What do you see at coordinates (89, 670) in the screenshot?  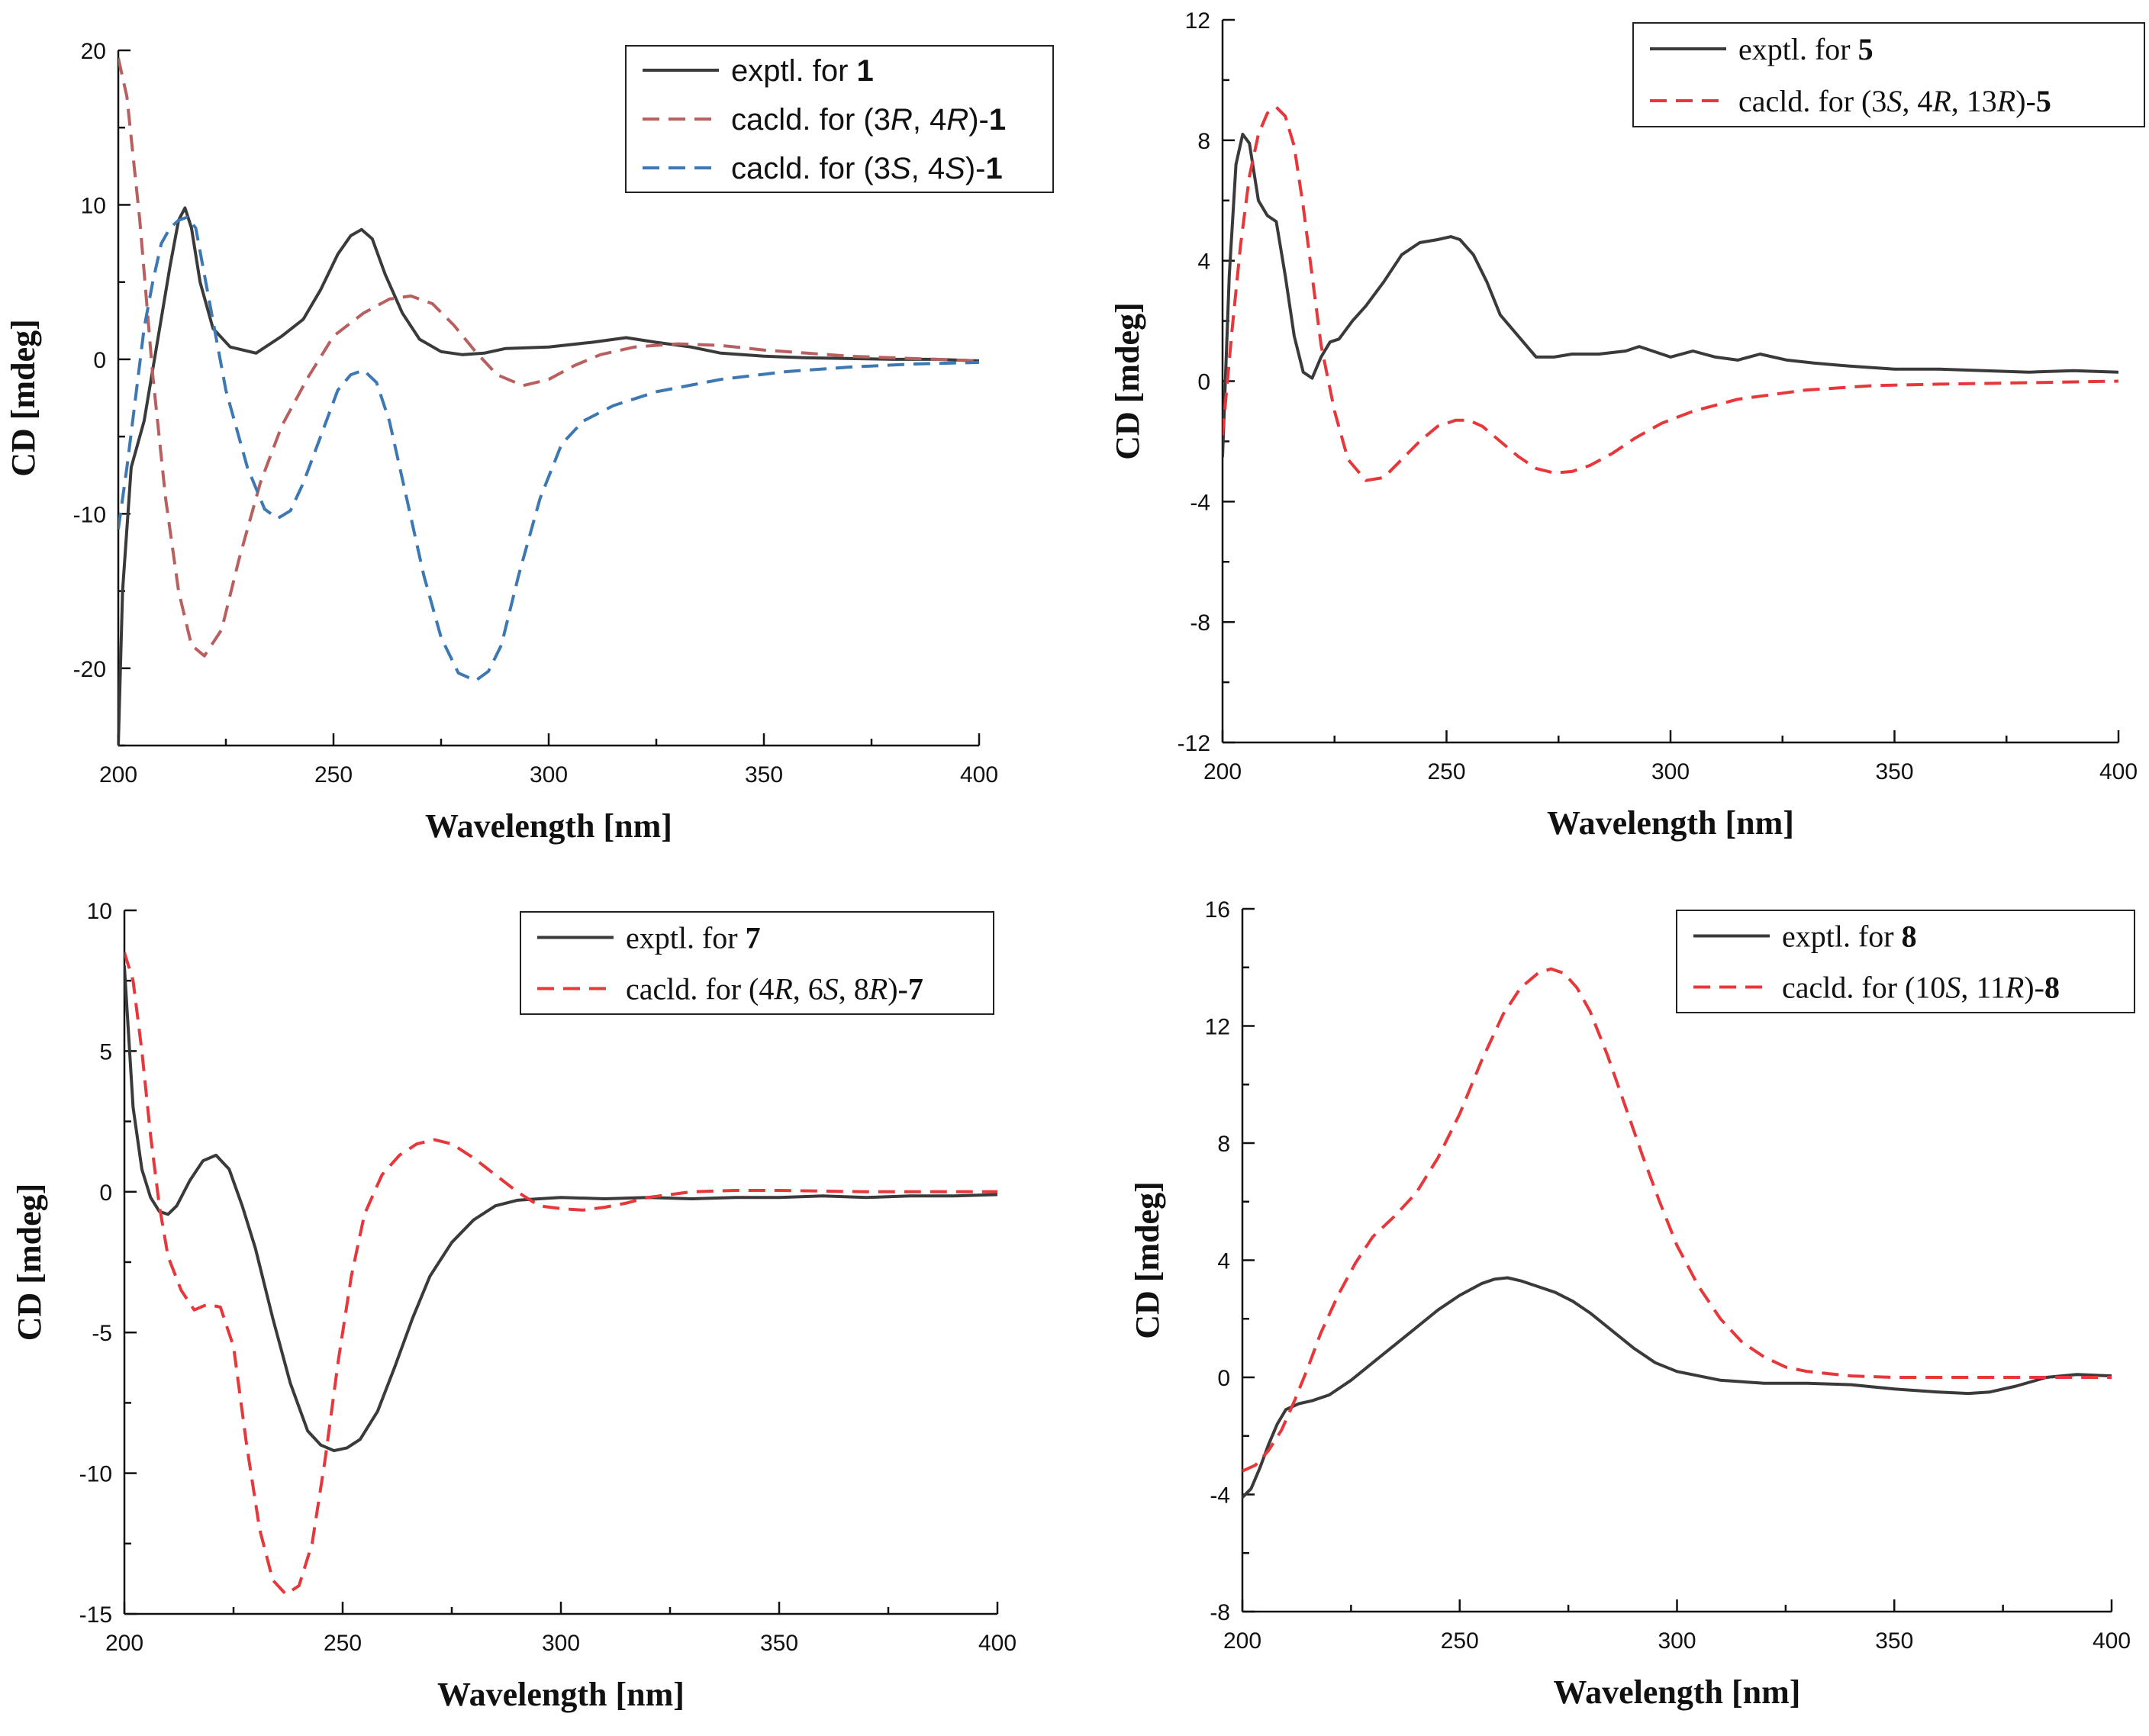 I see `y-tick-label: -20` at bounding box center [89, 670].